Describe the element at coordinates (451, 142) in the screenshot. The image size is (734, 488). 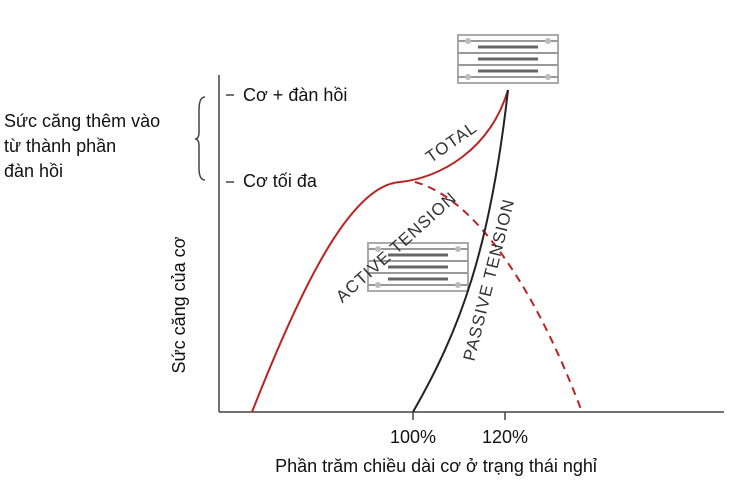
I see `curve-label: TOTAL` at that location.